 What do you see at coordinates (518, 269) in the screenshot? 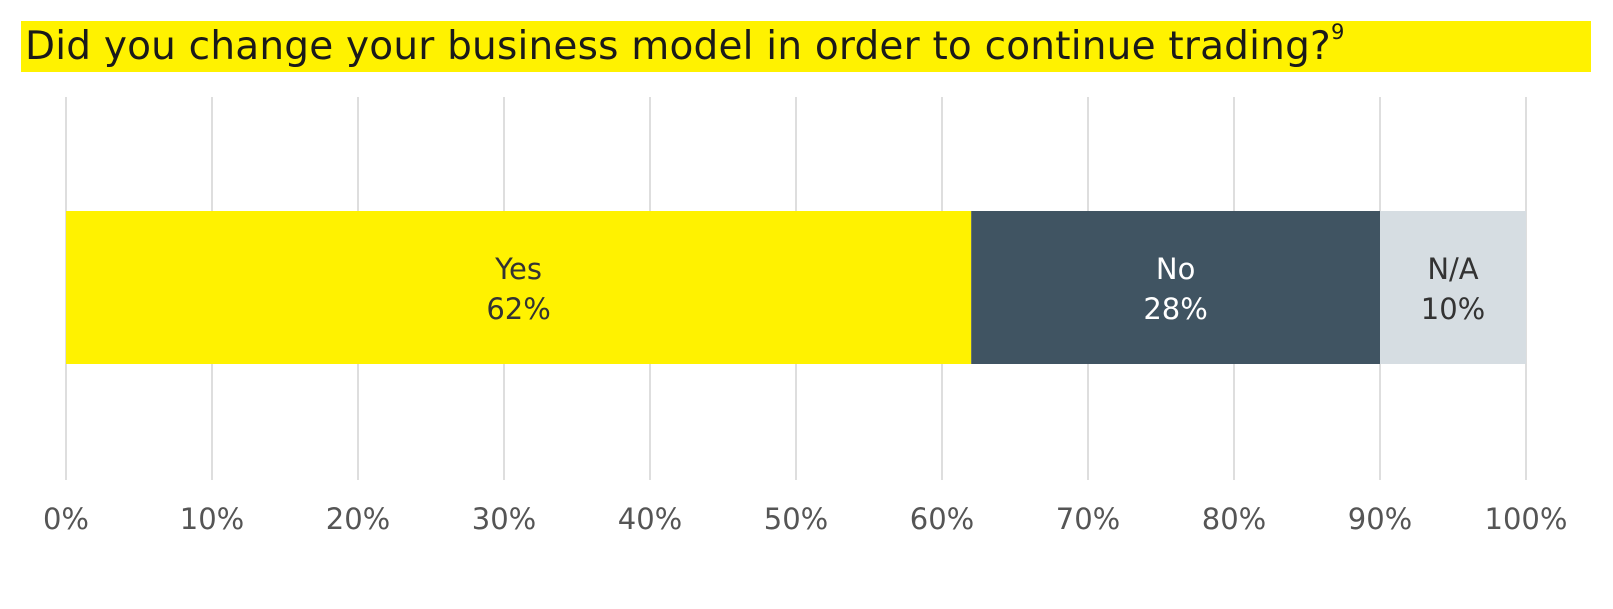
I see `segment-name-label: Yes` at bounding box center [518, 269].